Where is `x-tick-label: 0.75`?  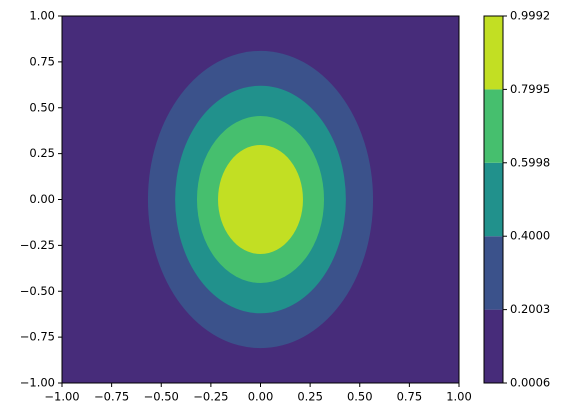 x-tick-label: 0.75 is located at coordinates (410, 397).